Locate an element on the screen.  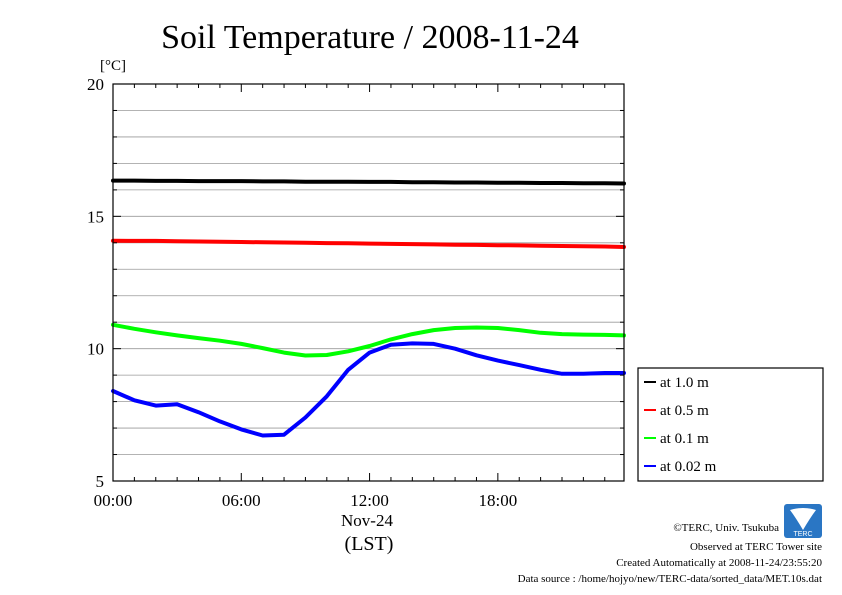
footer-observed: Observed at TERC Tower site is located at coordinates (756, 547).